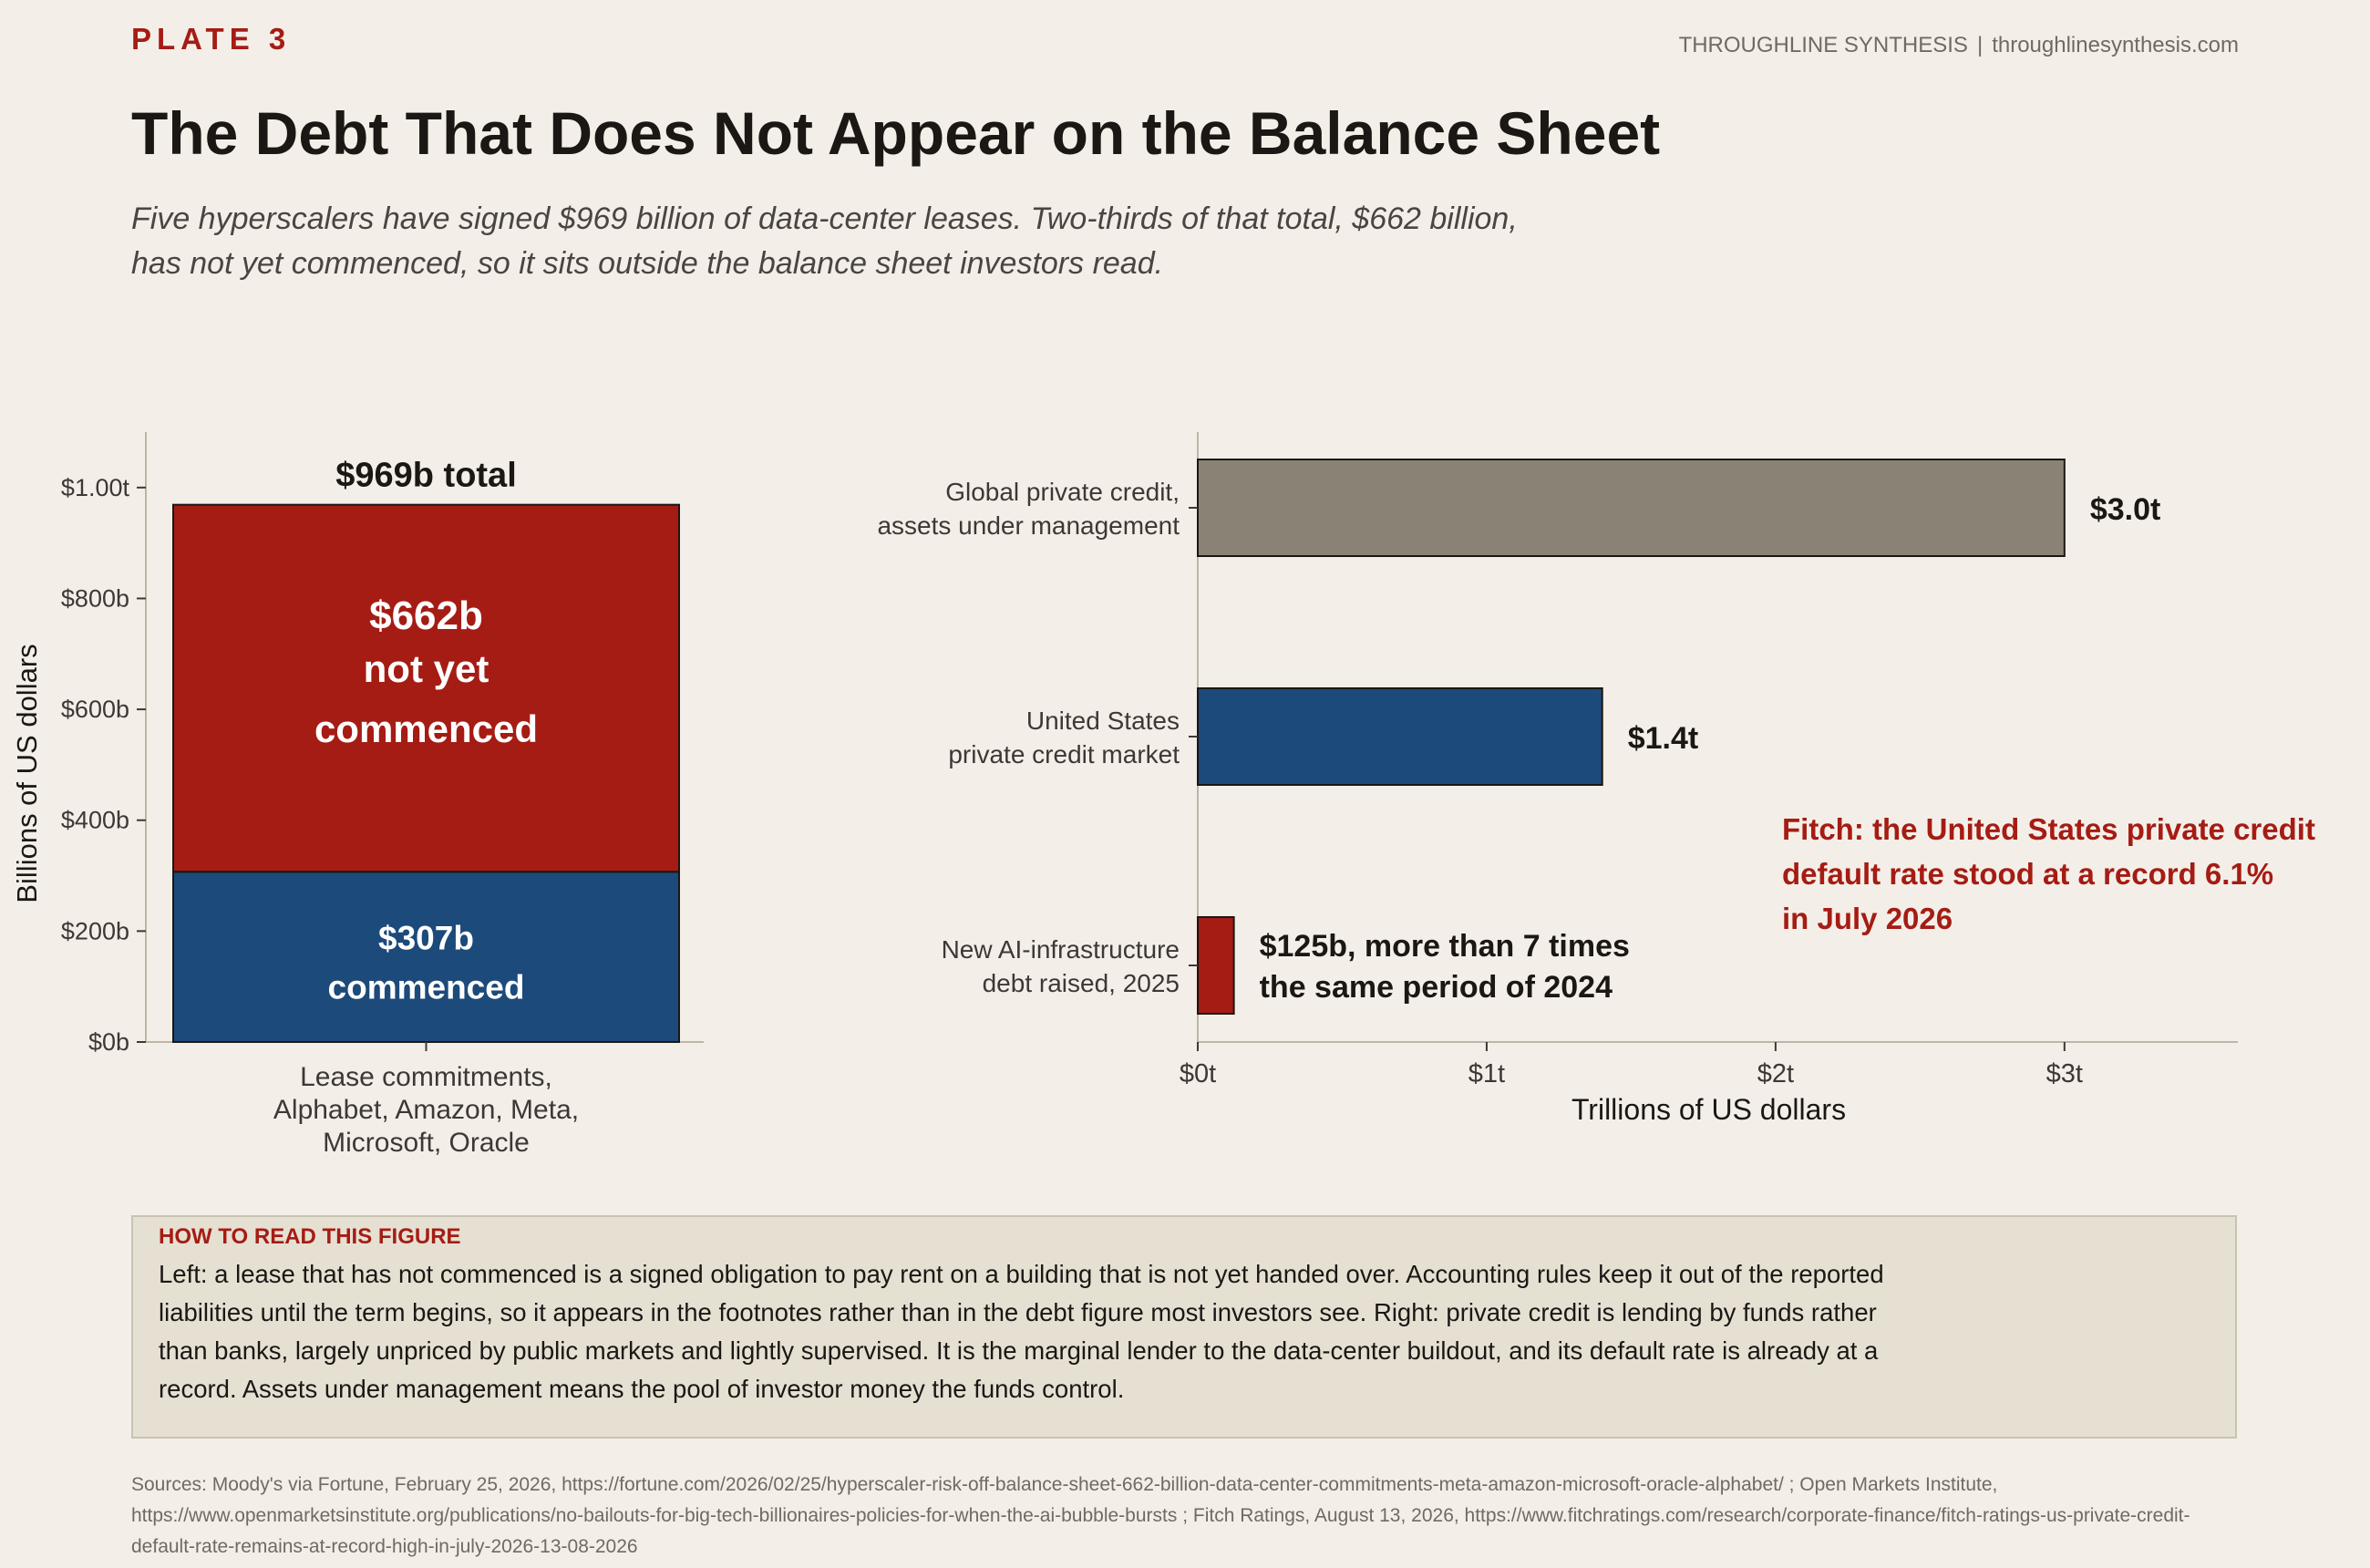  What do you see at coordinates (426, 1077) in the screenshot?
I see `x-category-label: Lease commitments,` at bounding box center [426, 1077].